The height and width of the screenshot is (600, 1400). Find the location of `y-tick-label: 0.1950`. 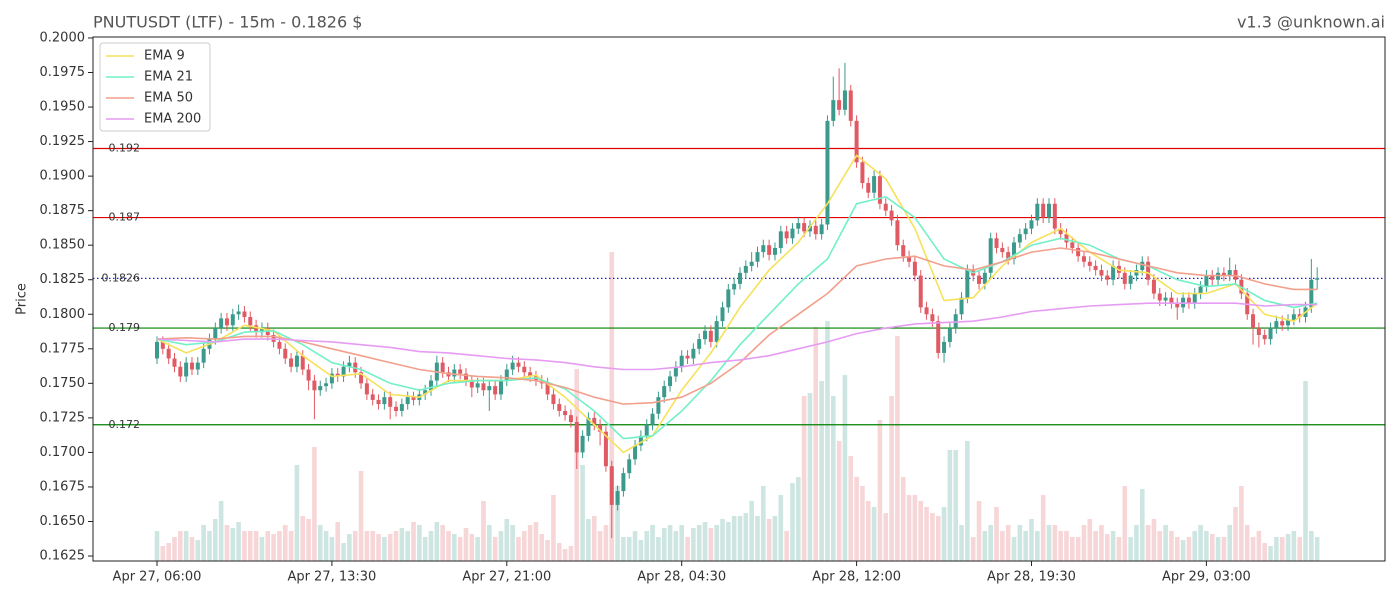

y-tick-label: 0.1950 is located at coordinates (63, 107).